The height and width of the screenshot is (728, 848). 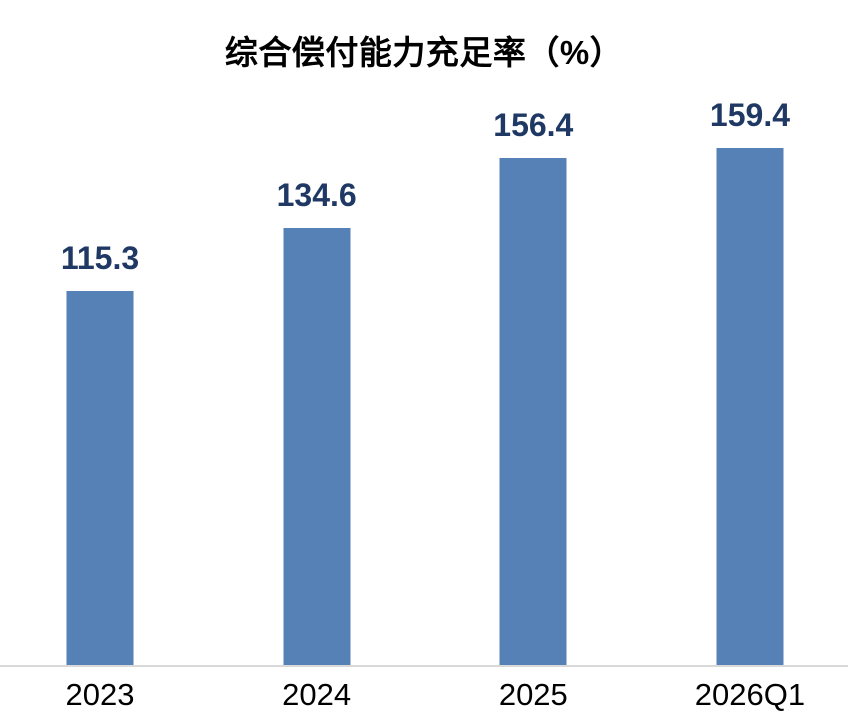 What do you see at coordinates (100, 258) in the screenshot?
I see `bar-value-label: 115.3` at bounding box center [100, 258].